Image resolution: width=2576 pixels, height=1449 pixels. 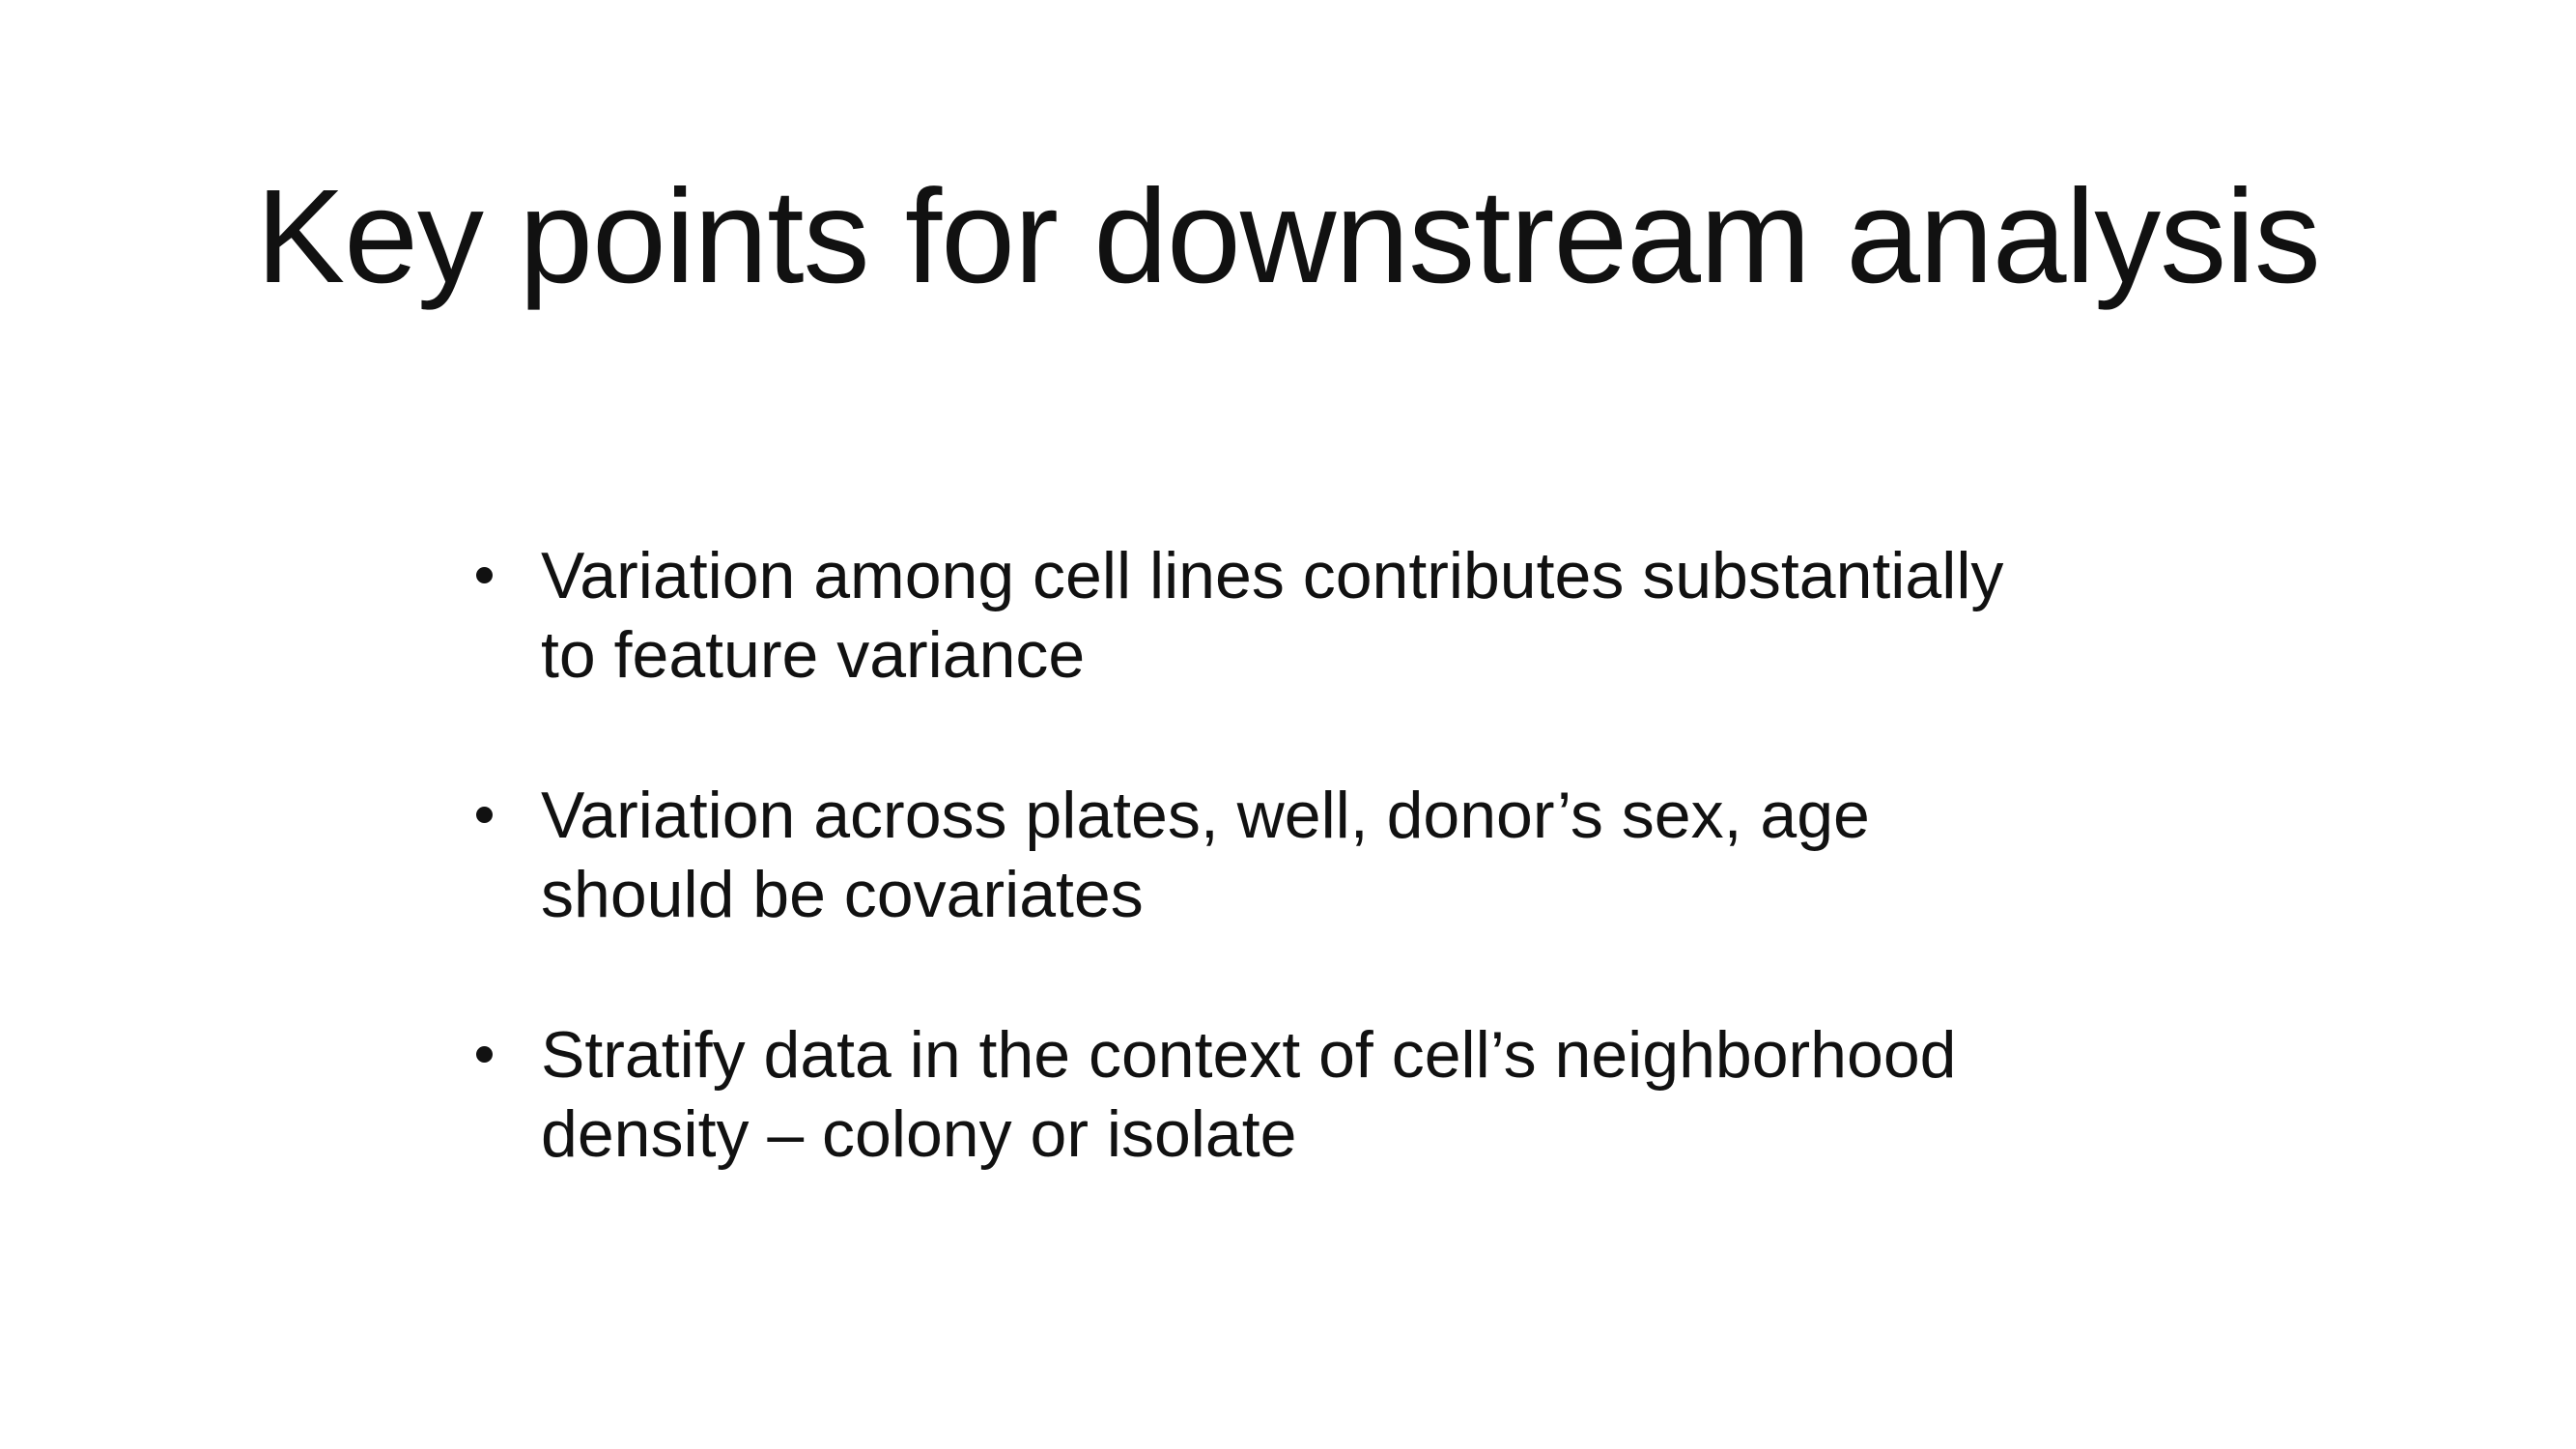 What do you see at coordinates (919, 1134) in the screenshot?
I see `bullet-text-line: density – colony or isolate` at bounding box center [919, 1134].